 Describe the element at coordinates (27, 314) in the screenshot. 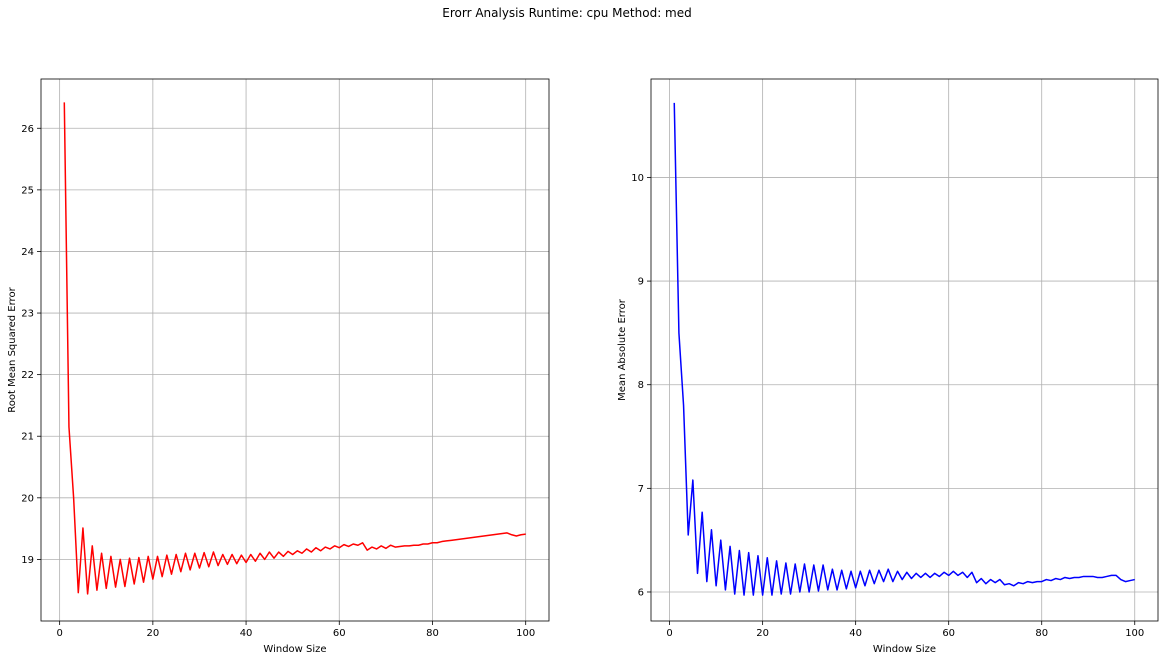

I see `rmse-y-tick-label: 23` at that location.